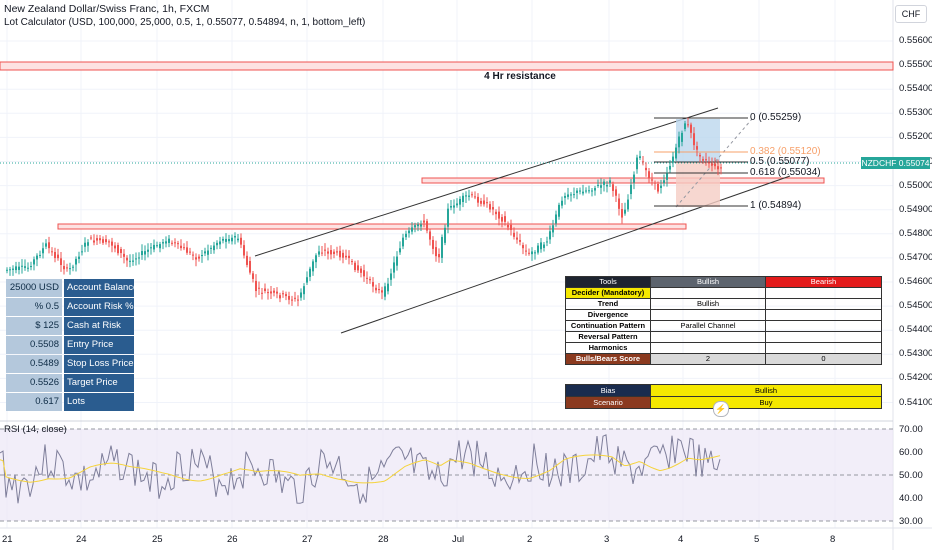 The width and height of the screenshot is (932, 550). I want to click on position-diagonal, so click(714, 163).